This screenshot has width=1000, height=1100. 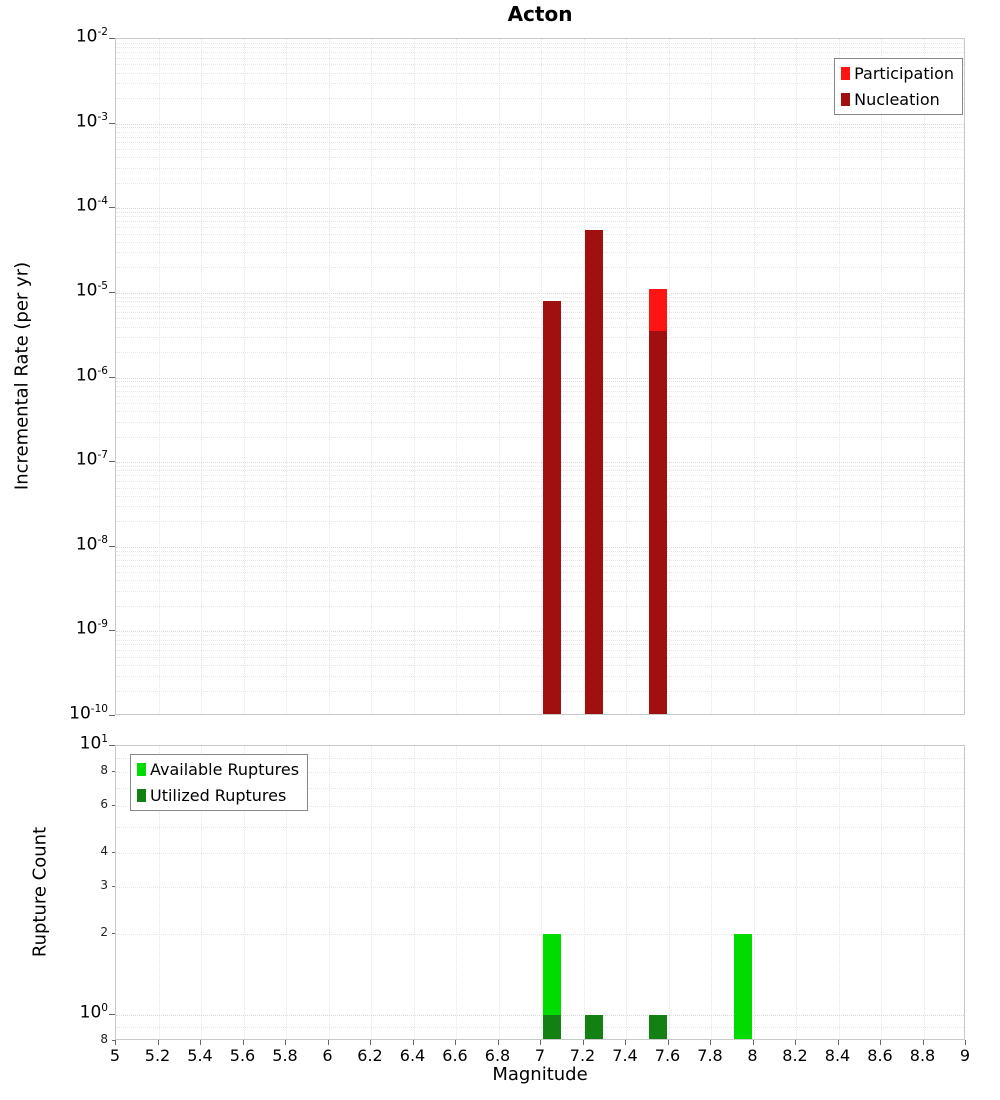 I want to click on y-tick-label: 8, so click(x=104, y=770).